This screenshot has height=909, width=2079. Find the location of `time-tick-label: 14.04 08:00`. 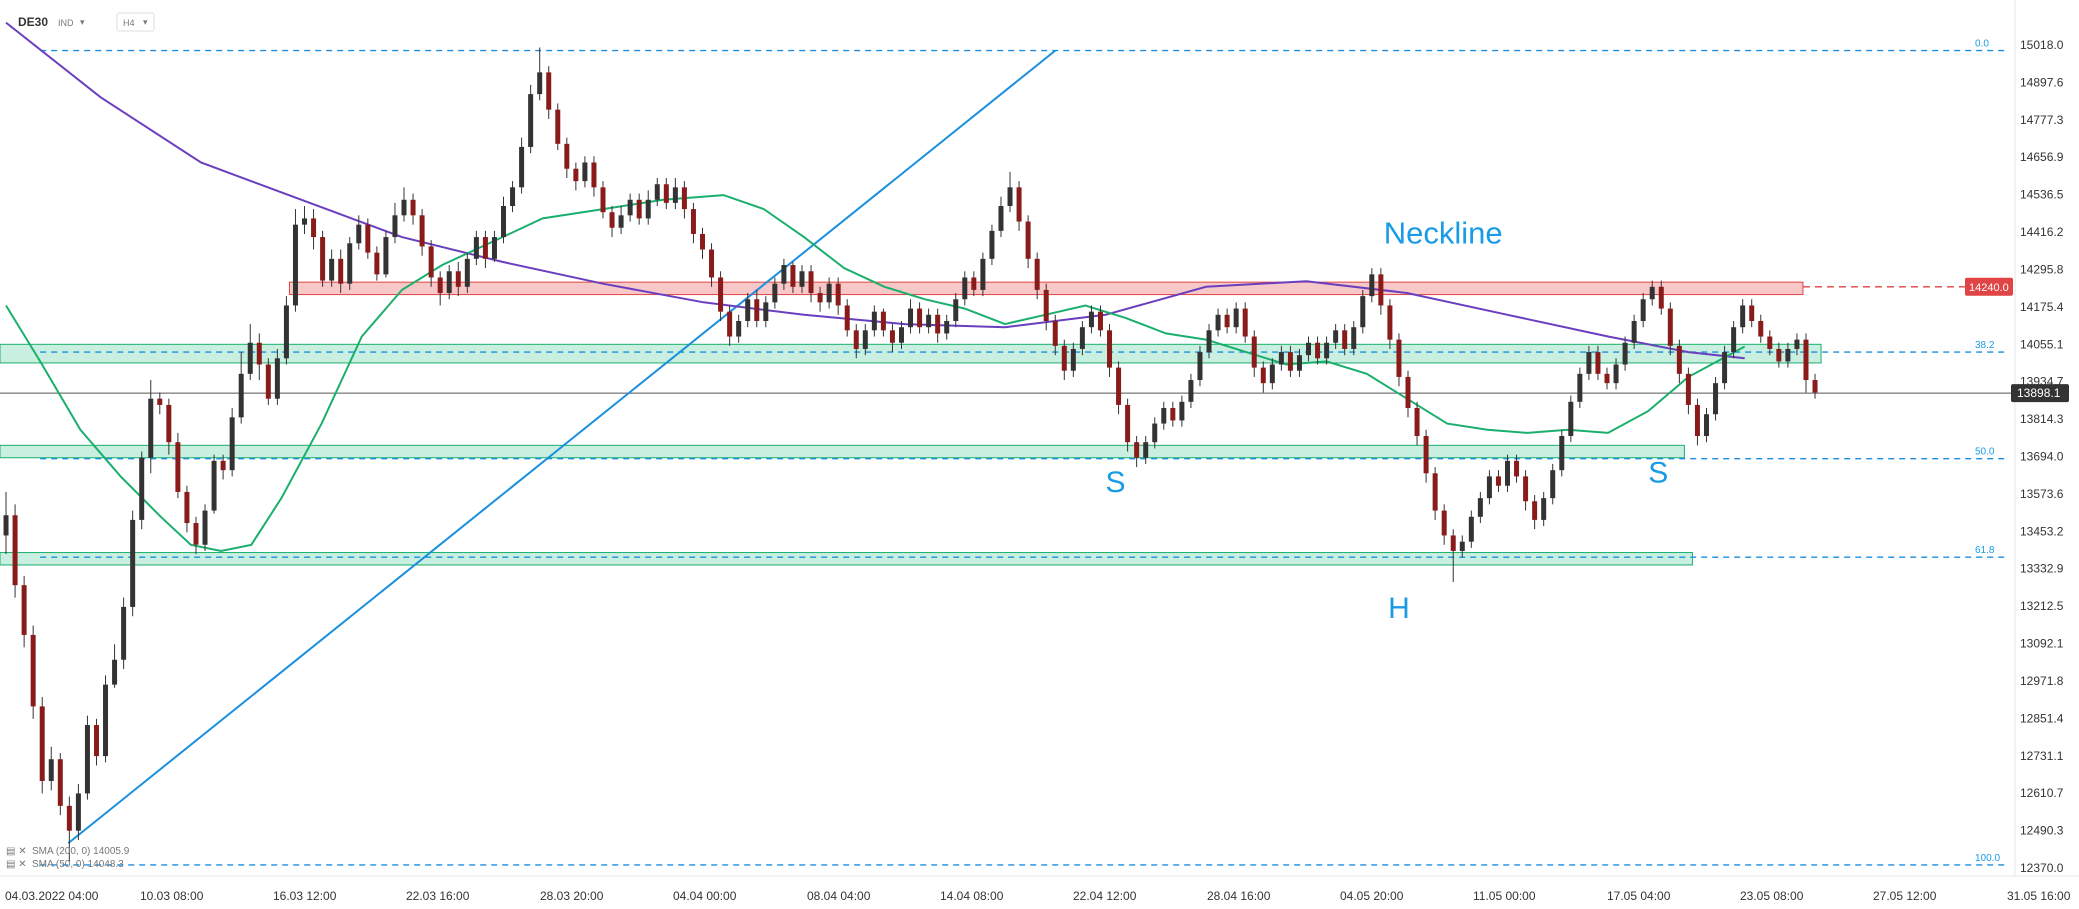

time-tick-label: 14.04 08:00 is located at coordinates (972, 896).